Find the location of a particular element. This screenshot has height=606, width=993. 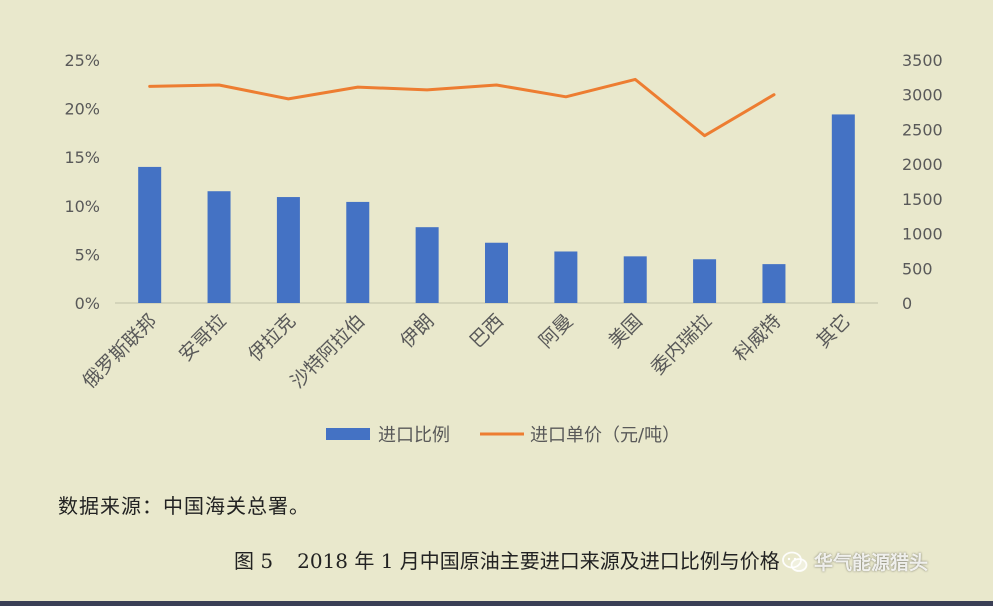

line-series is located at coordinates (462, 107).